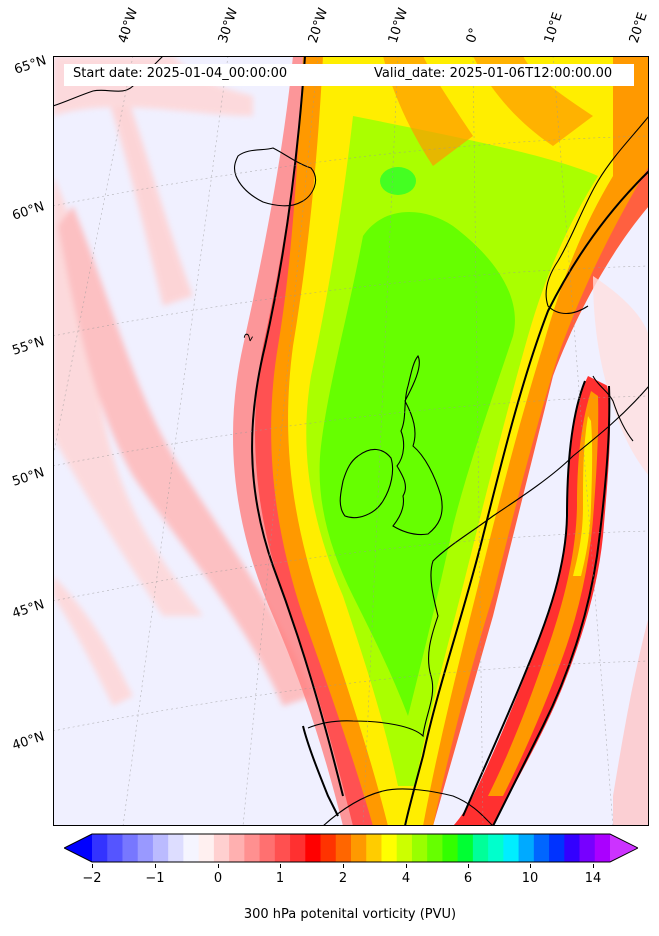 This screenshot has height=936, width=659. What do you see at coordinates (78, 848) in the screenshot?
I see `colorbar-extend-low` at bounding box center [78, 848].